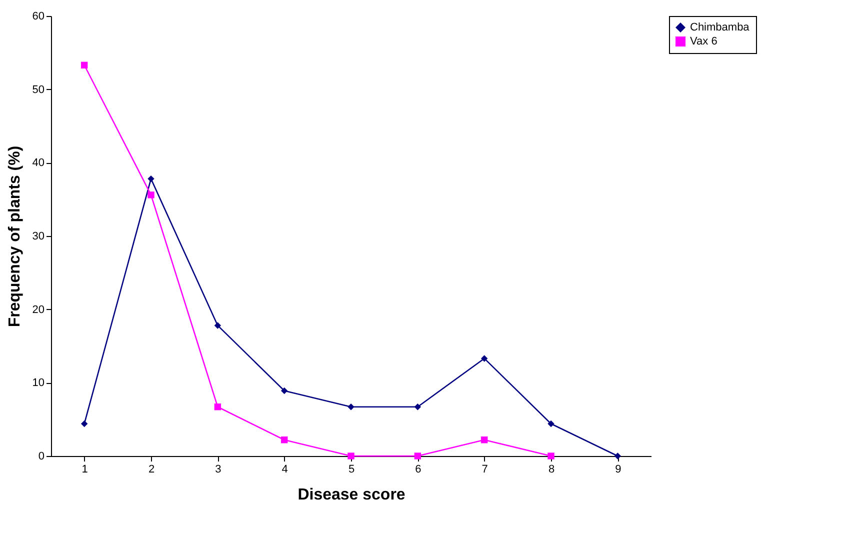 This screenshot has height=534, width=842. What do you see at coordinates (38, 90) in the screenshot?
I see `y-tick-label: 50` at bounding box center [38, 90].